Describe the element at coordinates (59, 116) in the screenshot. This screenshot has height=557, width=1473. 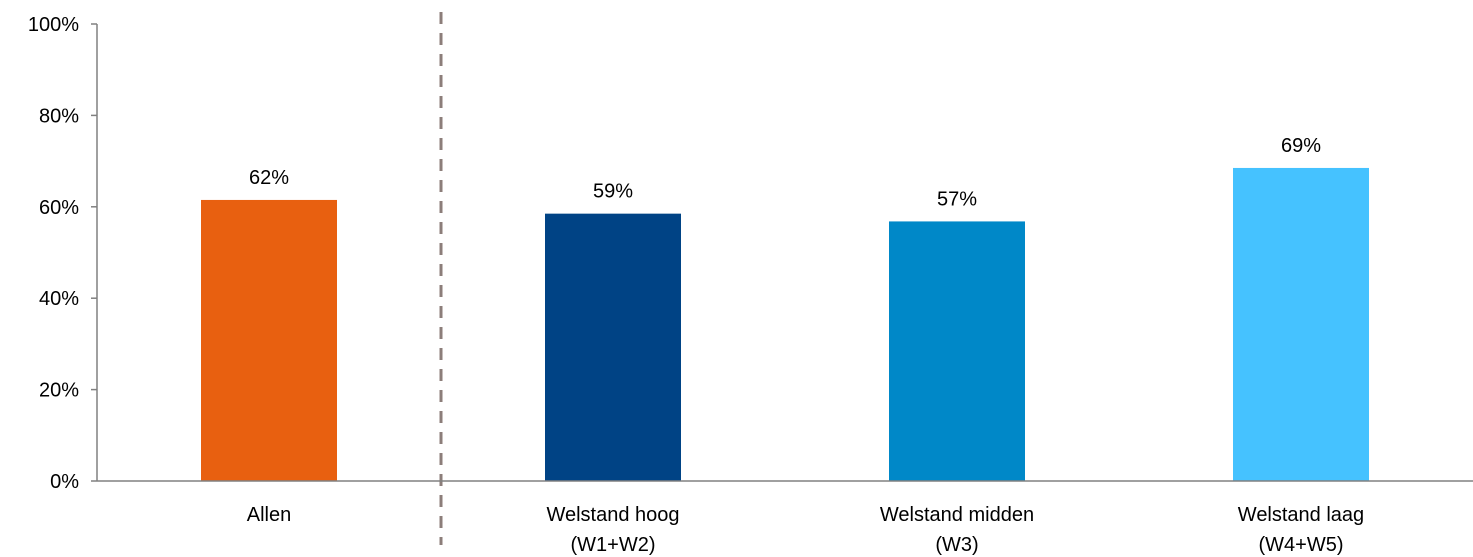
I see `y-tick-label: 80%` at that location.